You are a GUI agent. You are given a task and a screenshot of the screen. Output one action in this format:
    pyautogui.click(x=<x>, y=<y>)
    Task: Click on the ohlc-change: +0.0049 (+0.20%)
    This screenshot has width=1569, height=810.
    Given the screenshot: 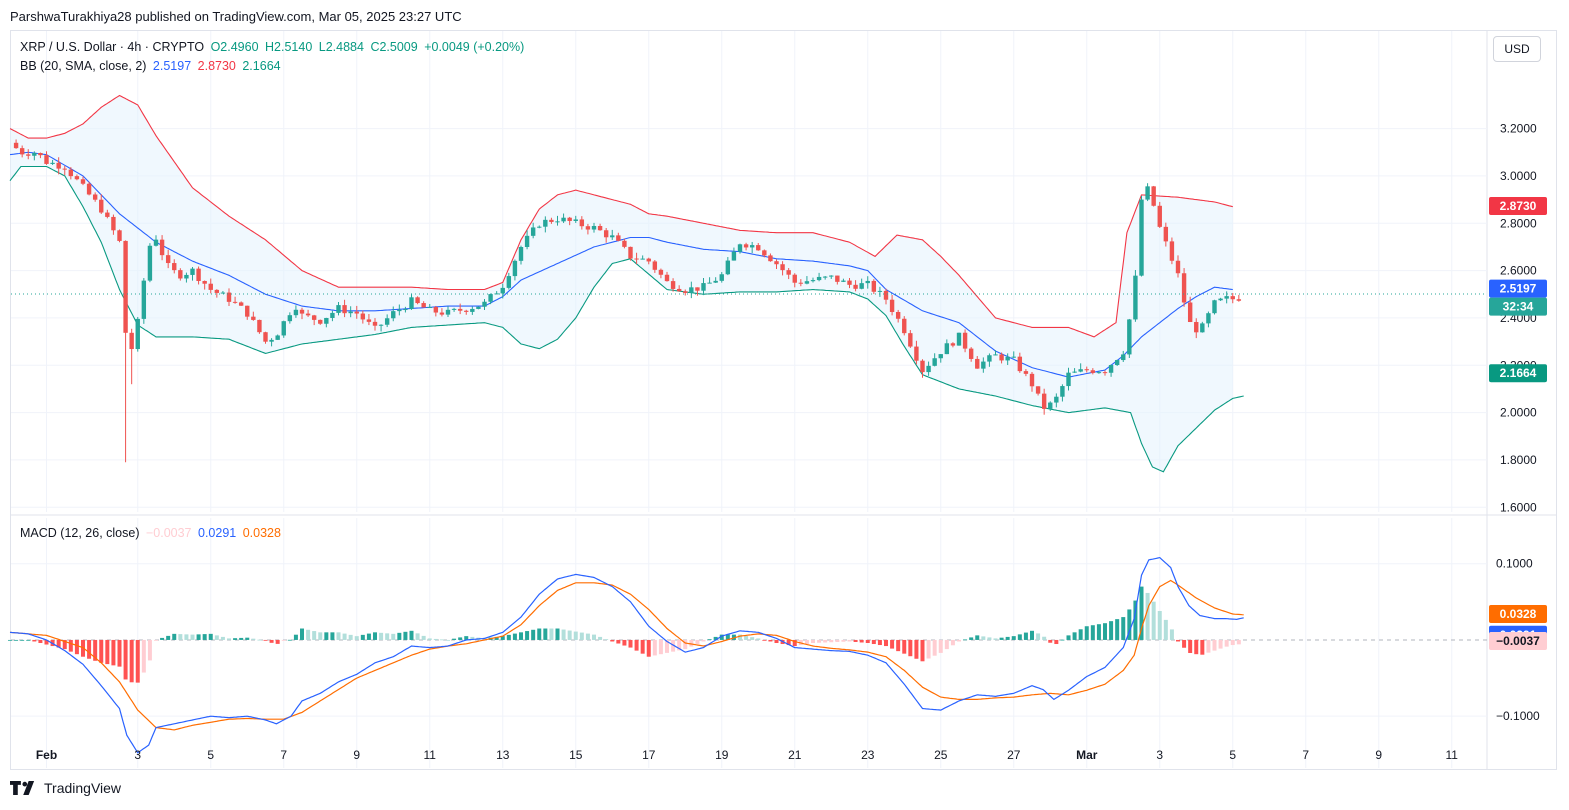 What is the action you would take?
    pyautogui.click(x=474, y=47)
    